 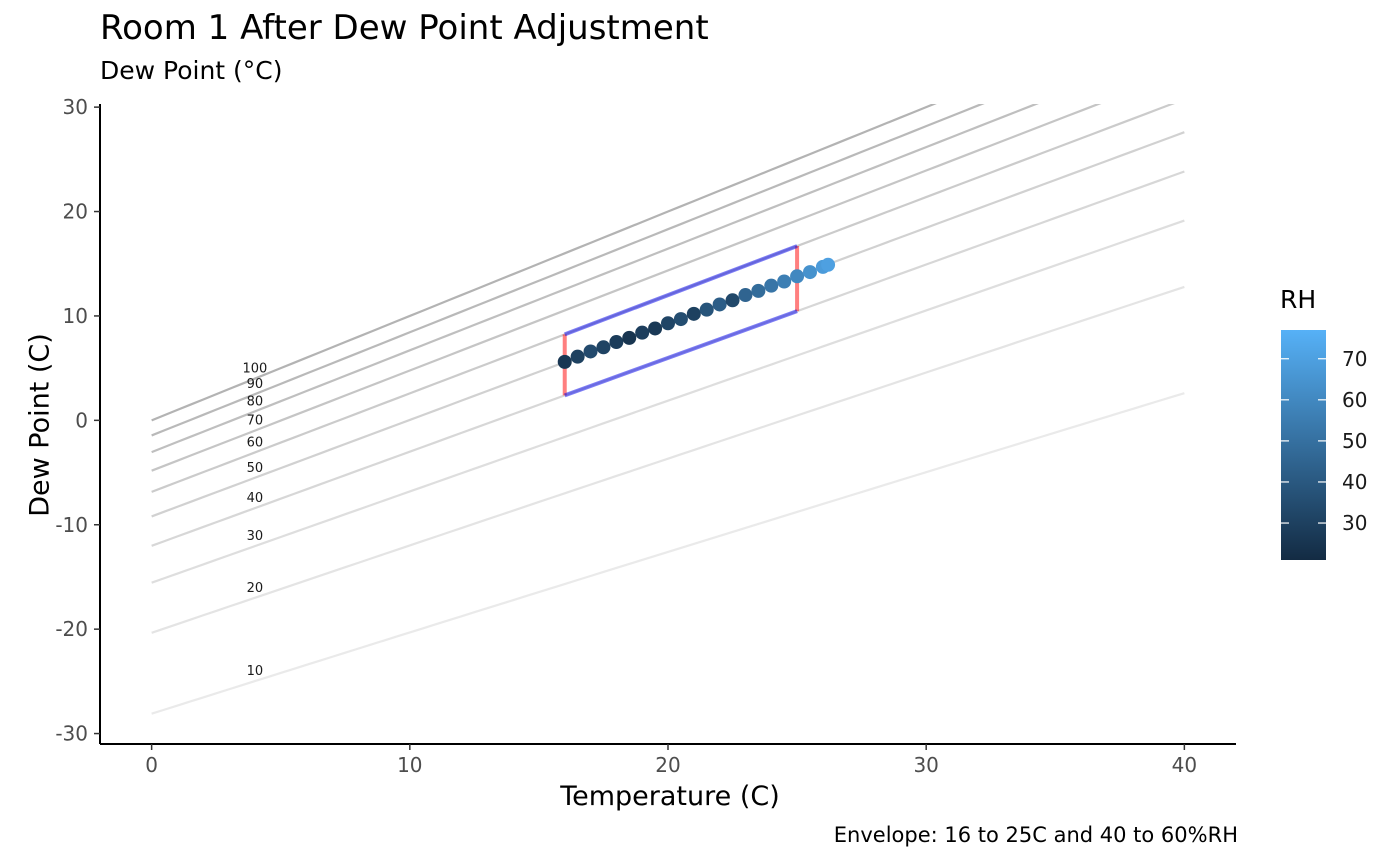 I want to click on rh-curve-label-20: 20, so click(x=255, y=588).